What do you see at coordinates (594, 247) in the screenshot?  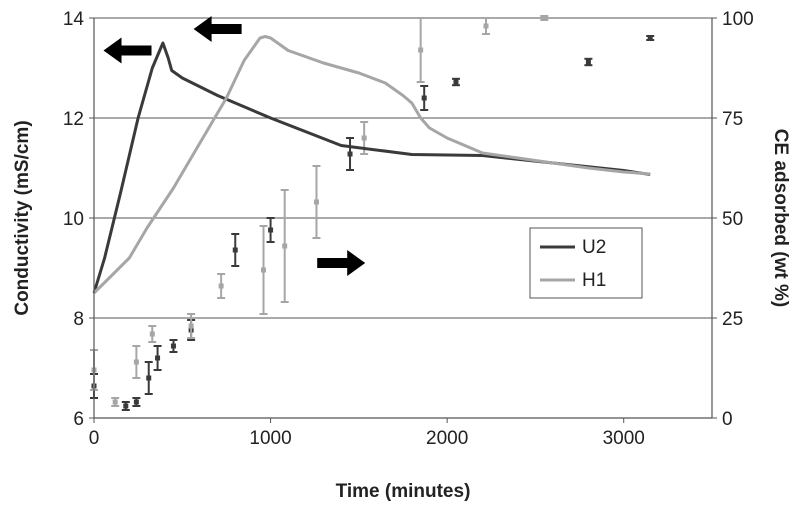 I see `legend-label-u2: U2` at bounding box center [594, 247].